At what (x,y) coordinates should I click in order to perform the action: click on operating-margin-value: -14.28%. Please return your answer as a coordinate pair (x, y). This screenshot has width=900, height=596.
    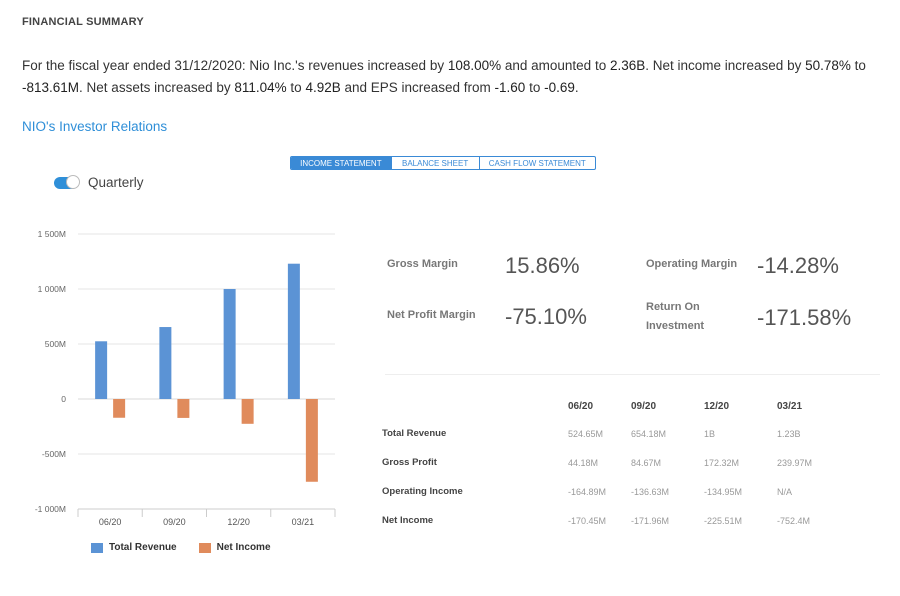
    Looking at the image, I should click on (798, 265).